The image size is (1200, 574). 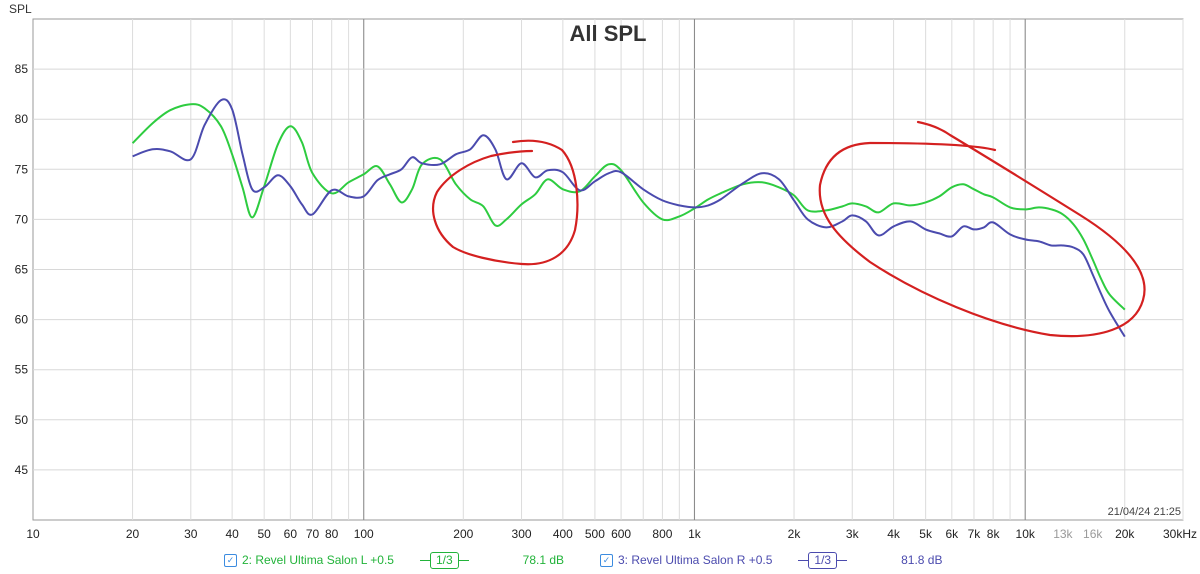 What do you see at coordinates (606, 560) in the screenshot?
I see `legend-right-checkbox: ✓` at bounding box center [606, 560].